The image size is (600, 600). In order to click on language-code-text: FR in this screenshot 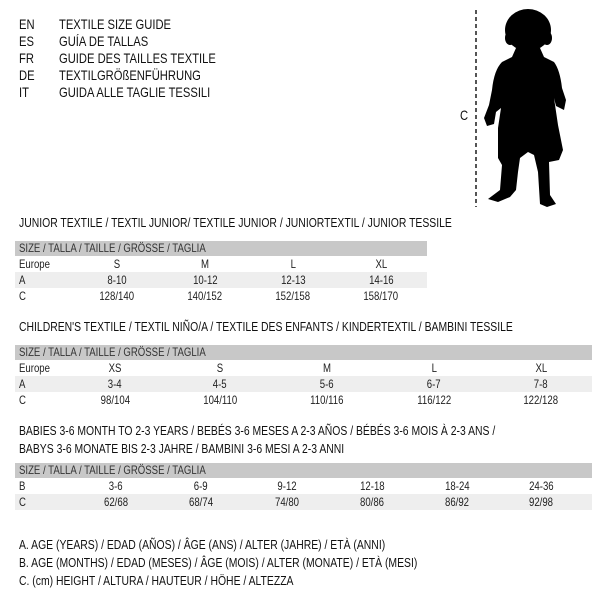, I will do `click(26, 58)`.